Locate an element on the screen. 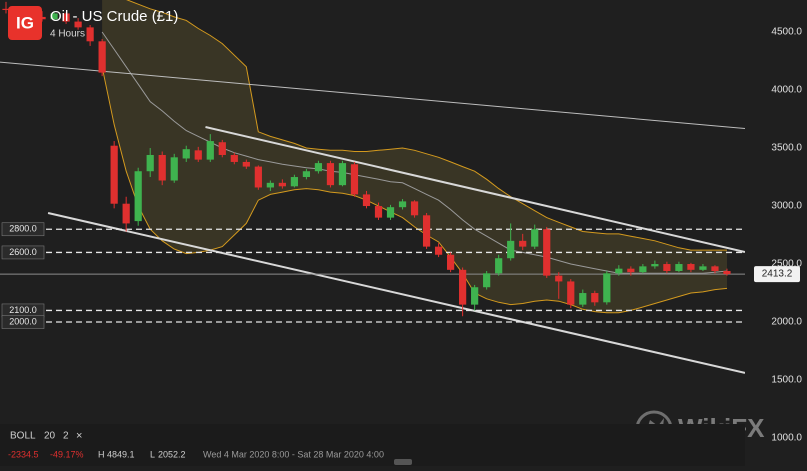 The width and height of the screenshot is (807, 471). last-price-box is located at coordinates (777, 274).